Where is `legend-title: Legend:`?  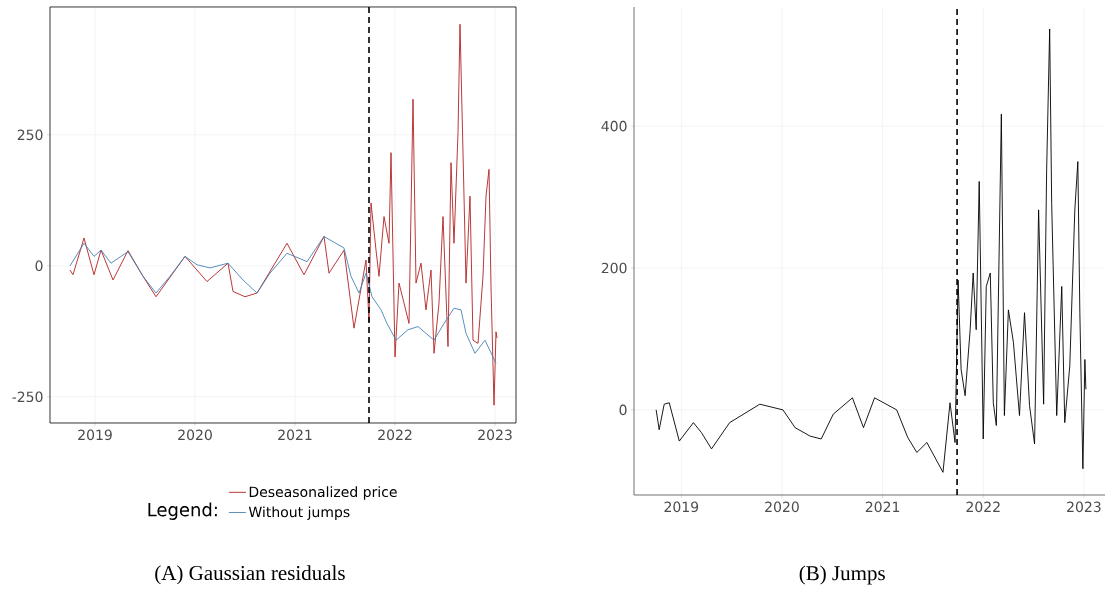
legend-title: Legend: is located at coordinates (182, 511).